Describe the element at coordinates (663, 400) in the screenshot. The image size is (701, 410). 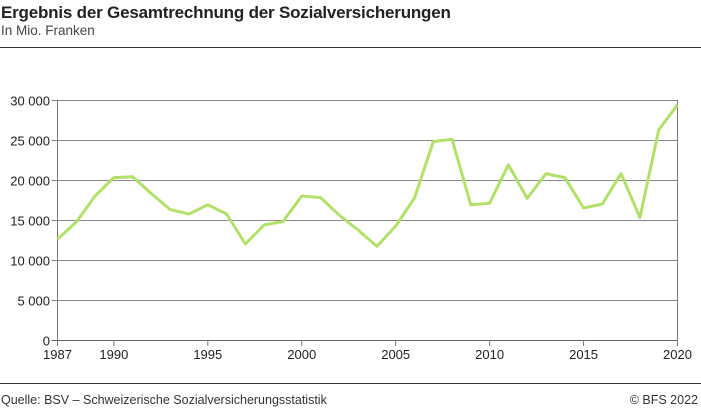
I see `copyright: © BFS 2022` at that location.